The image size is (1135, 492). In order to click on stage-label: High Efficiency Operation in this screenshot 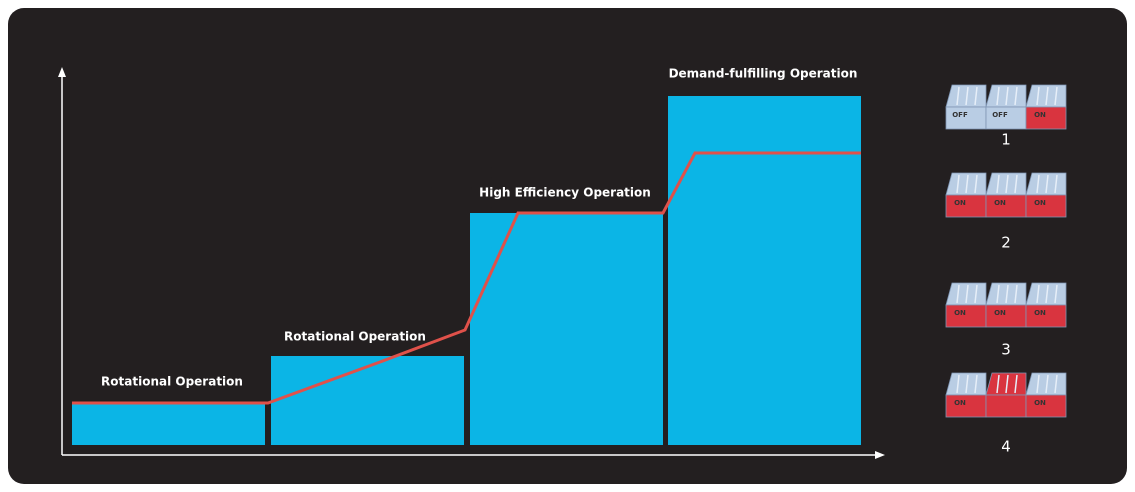, I will do `click(565, 193)`.